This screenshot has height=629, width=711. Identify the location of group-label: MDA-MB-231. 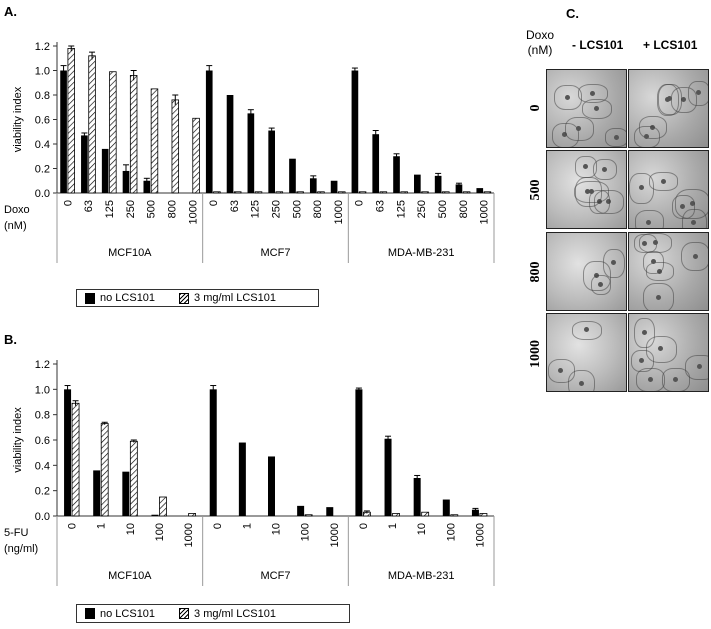
(421, 253).